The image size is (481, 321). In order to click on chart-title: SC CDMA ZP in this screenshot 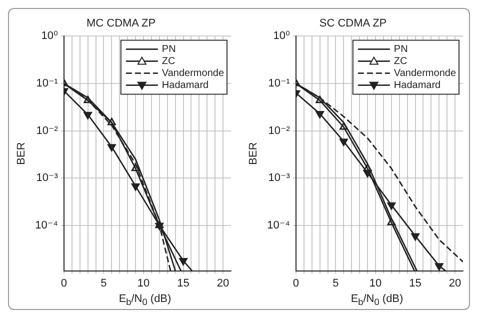, I will do `click(353, 24)`.